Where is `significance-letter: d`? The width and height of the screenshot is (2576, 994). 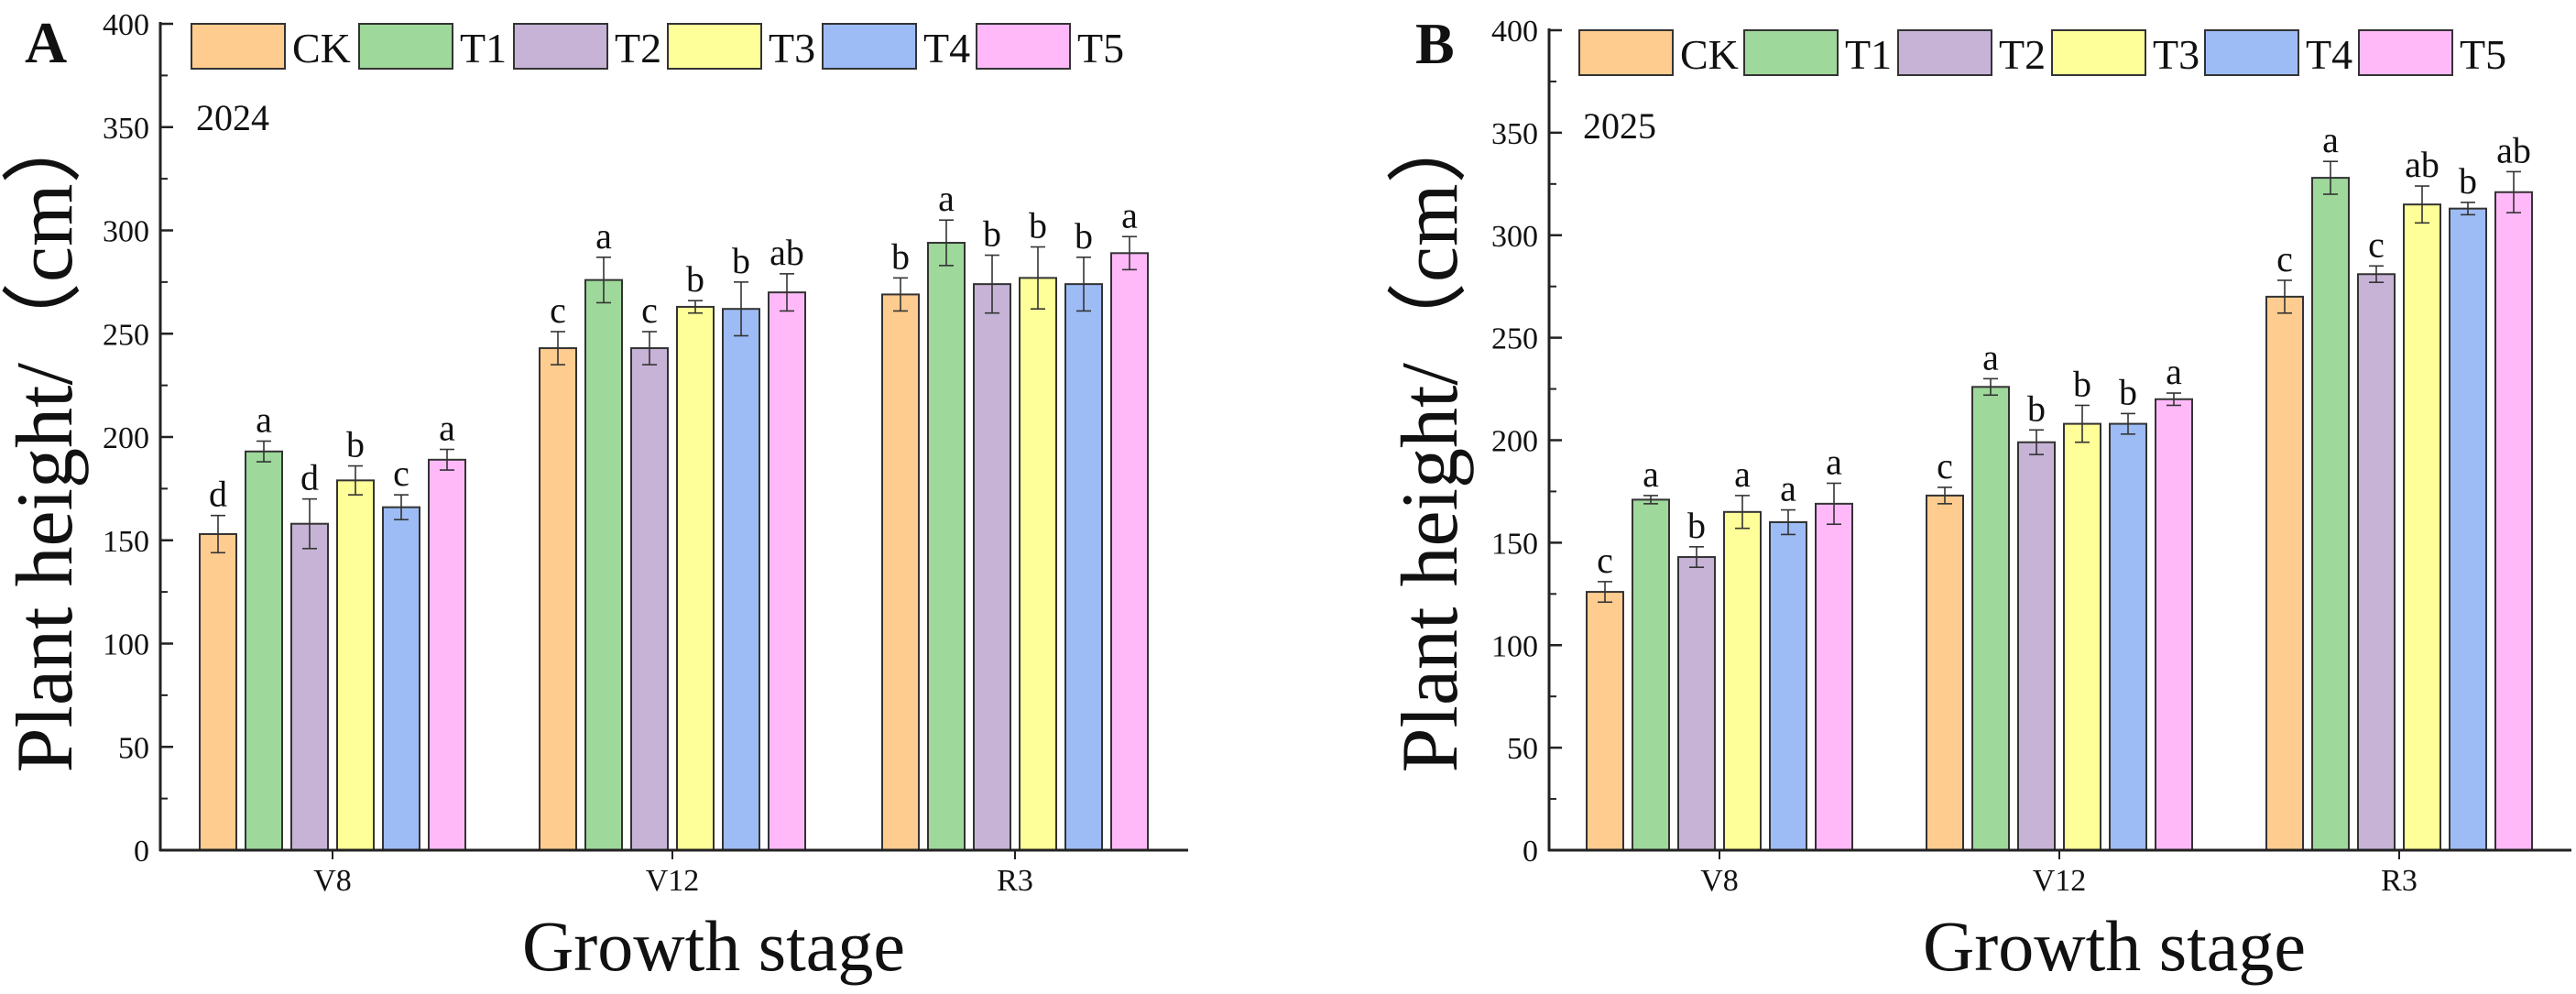 significance-letter: d is located at coordinates (310, 477).